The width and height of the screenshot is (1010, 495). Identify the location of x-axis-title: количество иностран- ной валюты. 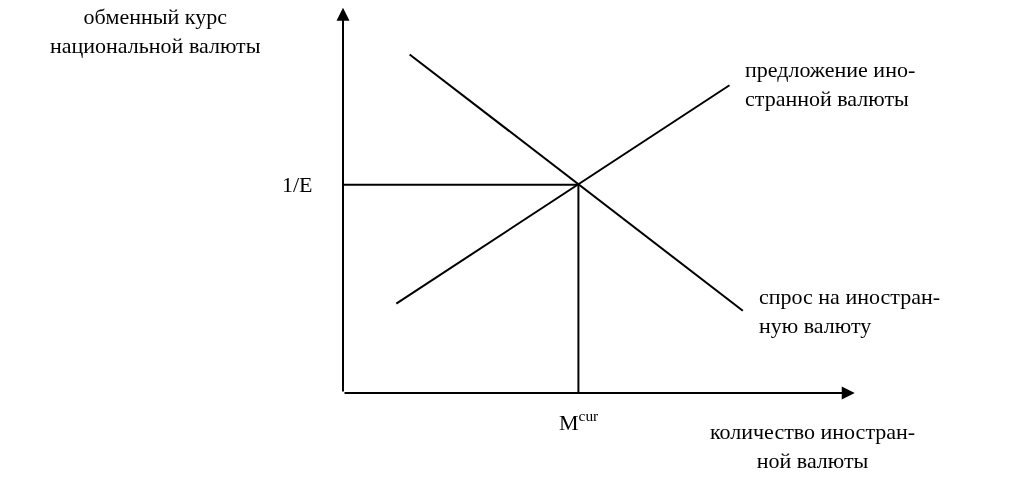
(813, 446).